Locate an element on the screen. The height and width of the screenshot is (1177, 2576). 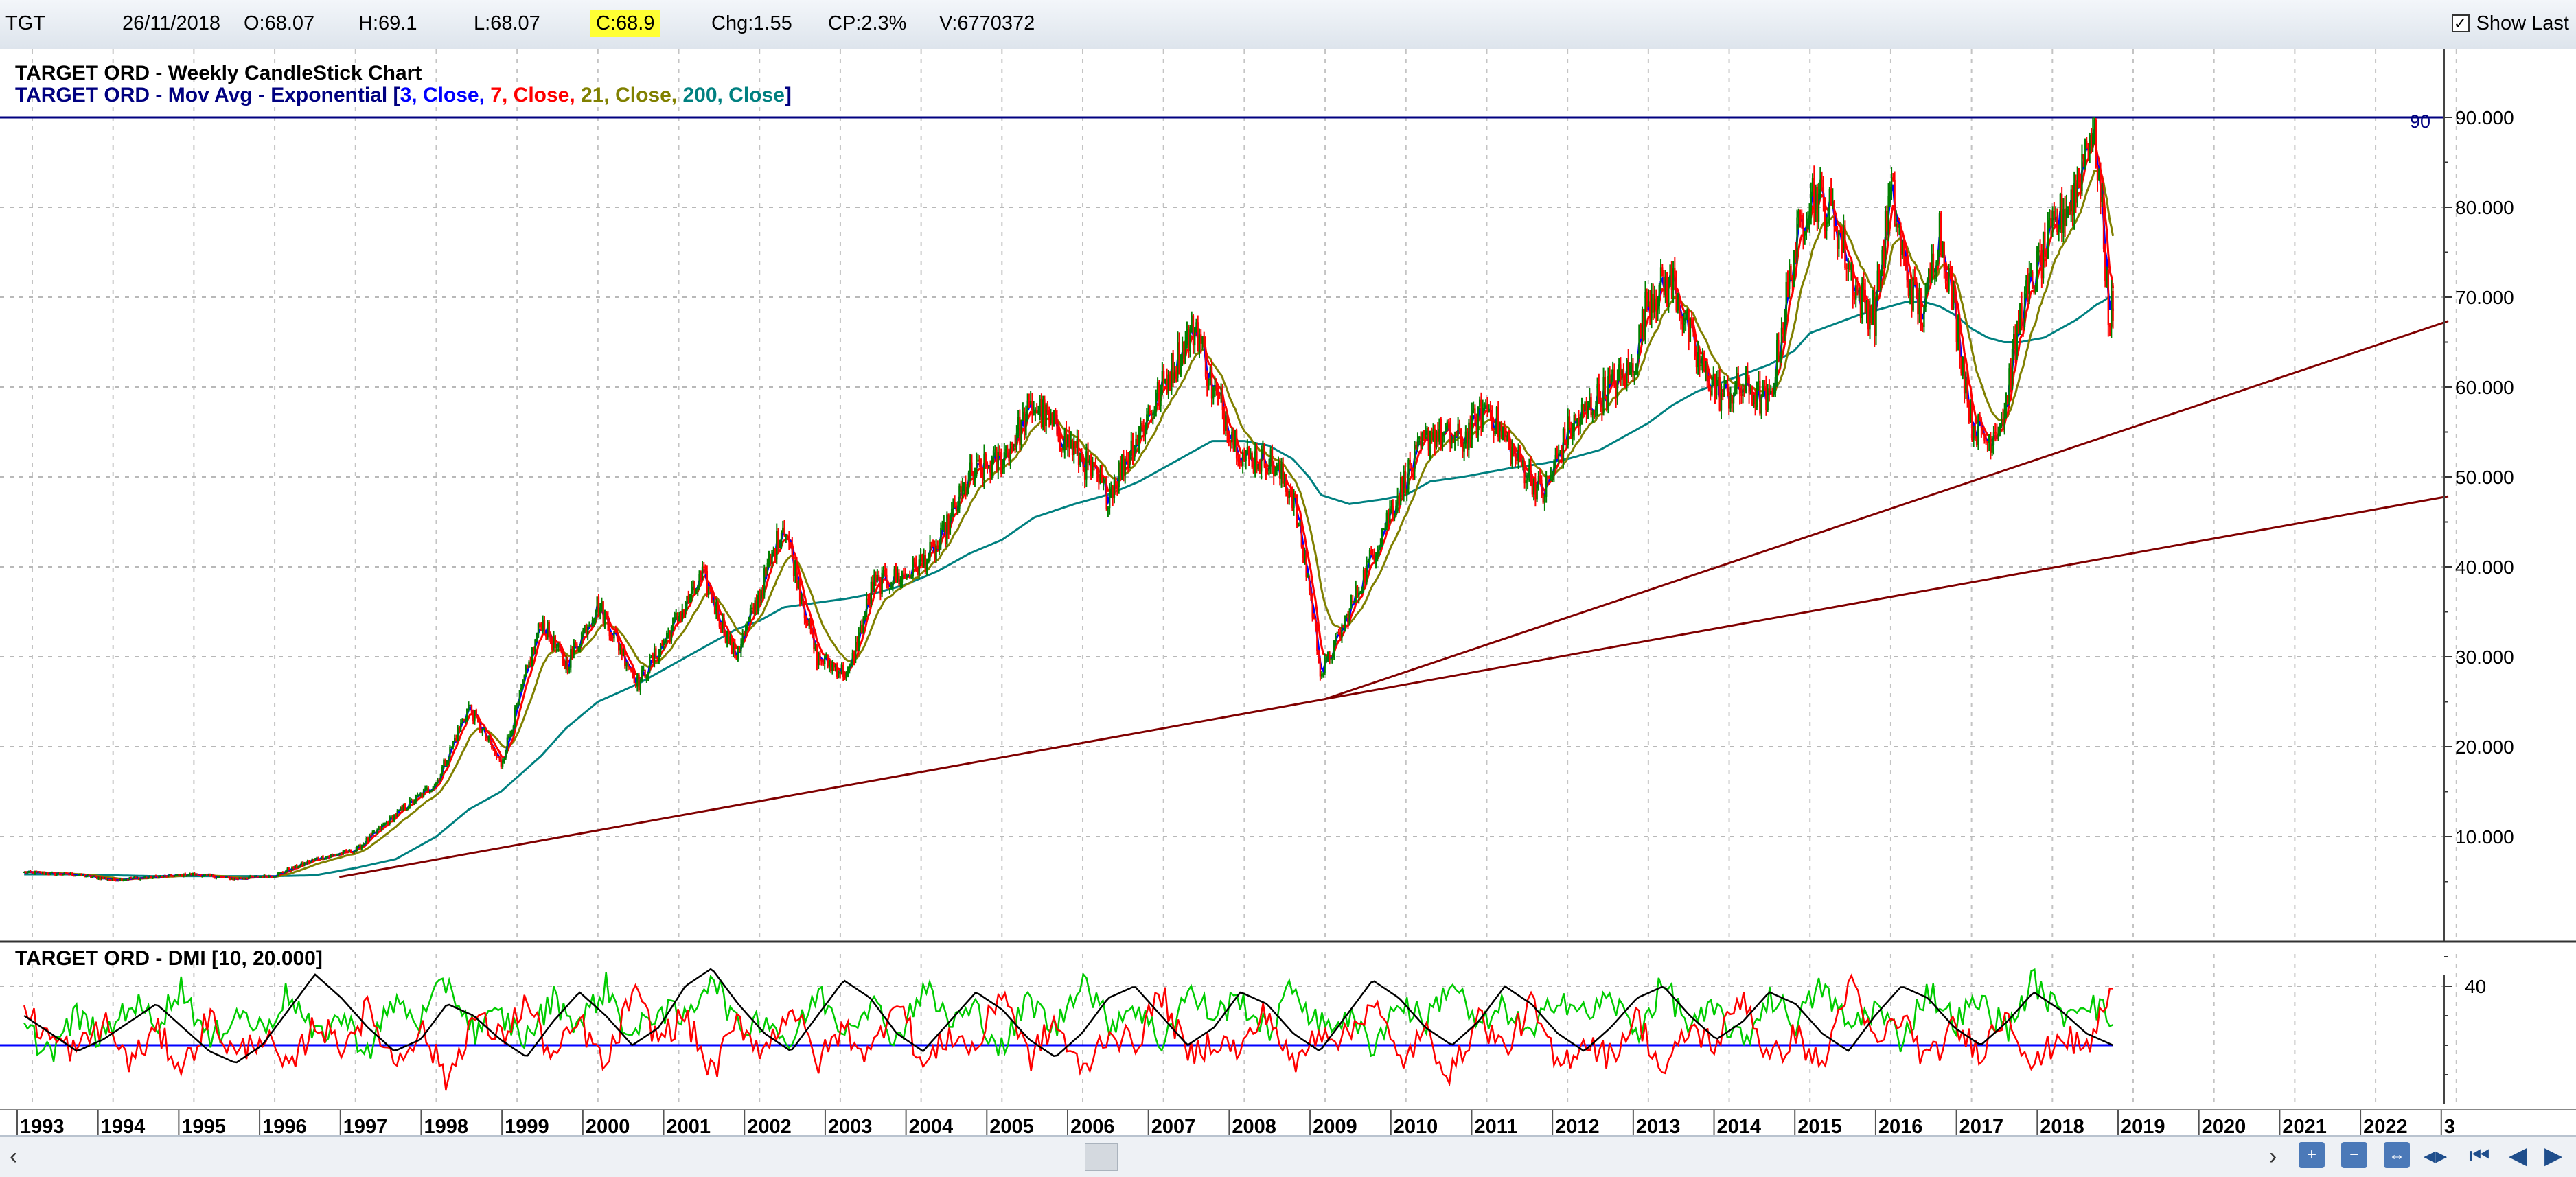
fit-chart-icon: ↔ is located at coordinates (2397, 1155).